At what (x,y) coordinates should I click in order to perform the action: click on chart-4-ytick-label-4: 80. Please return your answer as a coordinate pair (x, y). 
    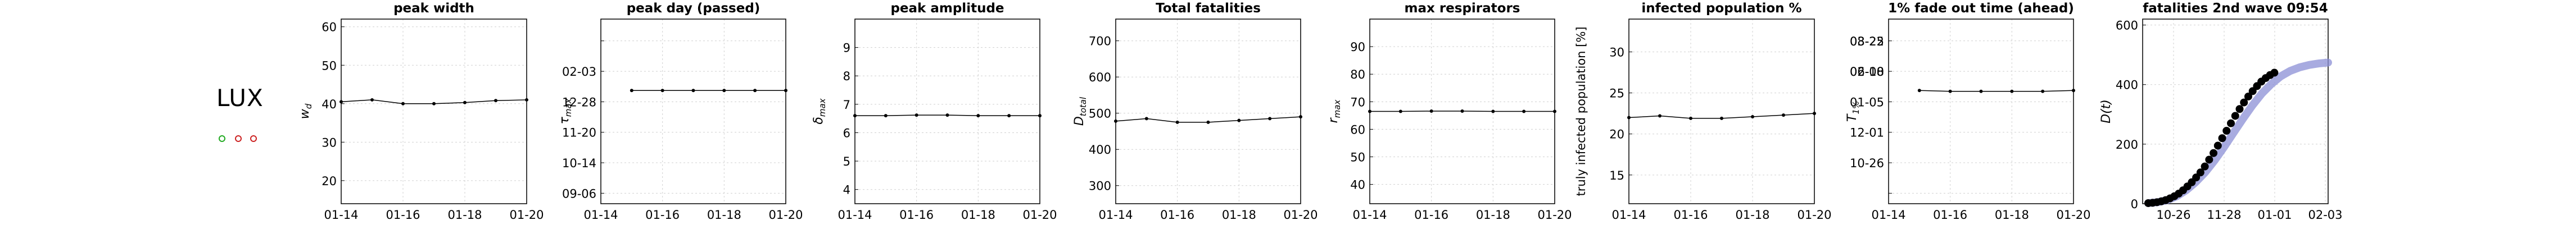
    Looking at the image, I should click on (1357, 74).